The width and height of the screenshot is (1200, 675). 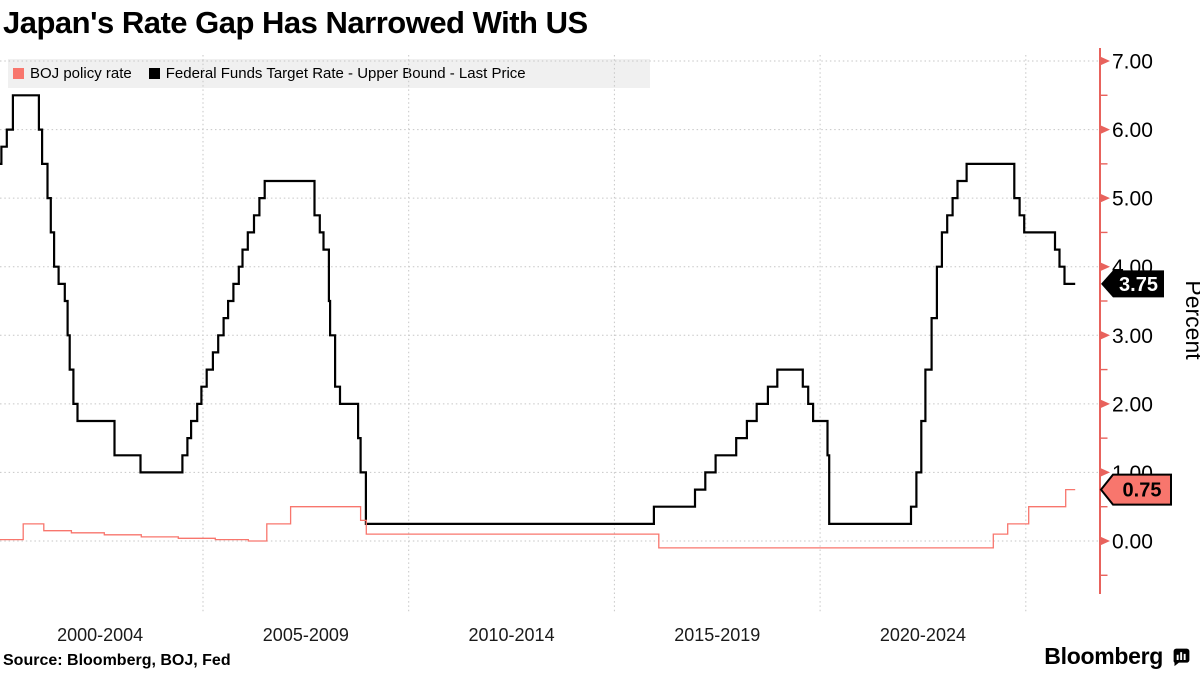 What do you see at coordinates (1132, 199) in the screenshot?
I see `y-axis-tick-label: 5.00` at bounding box center [1132, 199].